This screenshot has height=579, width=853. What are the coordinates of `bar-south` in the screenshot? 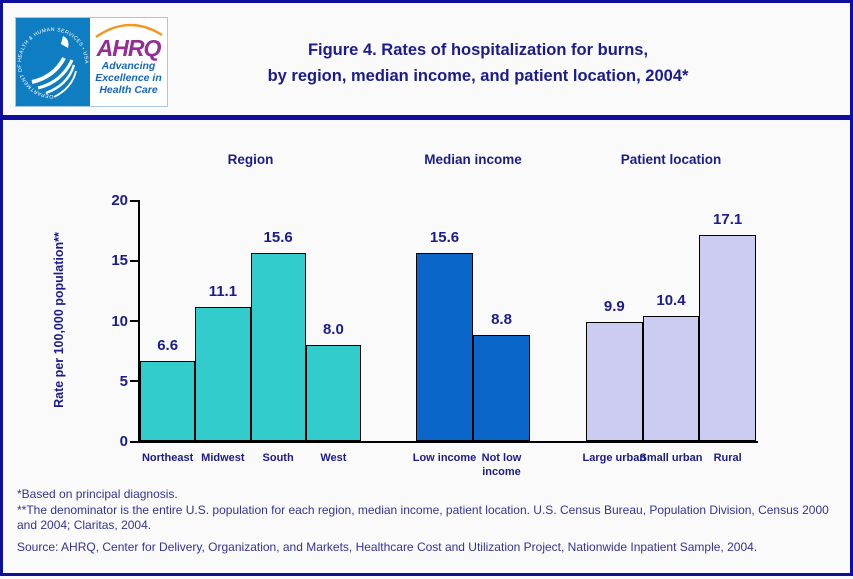 It's located at (278, 347).